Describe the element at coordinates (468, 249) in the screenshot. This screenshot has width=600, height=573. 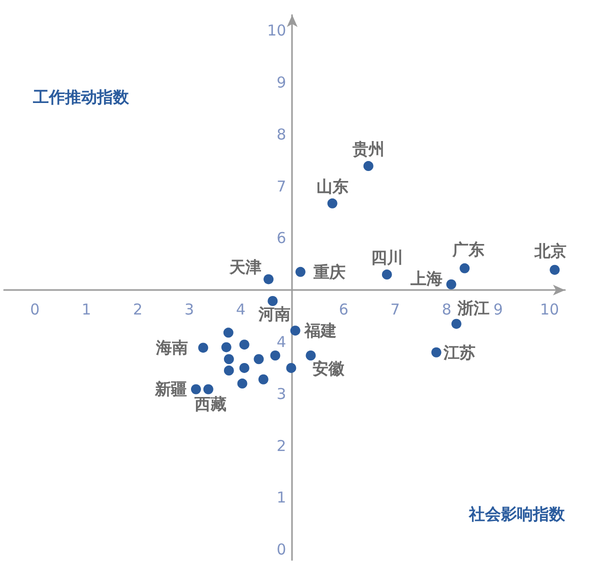
I see `annotation: 广东` at that location.